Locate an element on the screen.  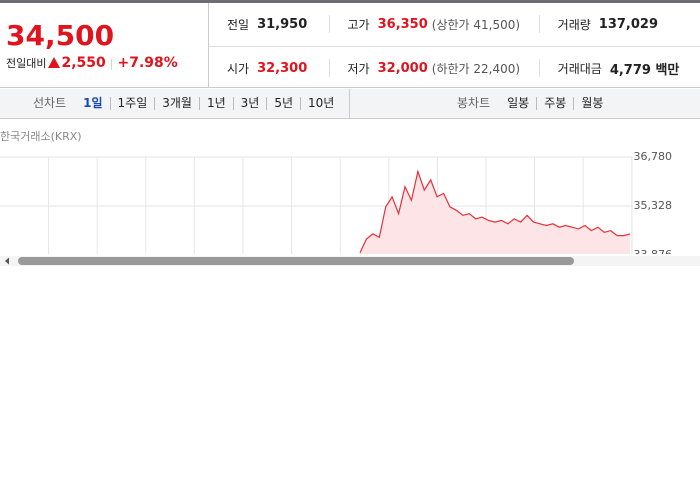
quote: 34,500 전일대비 2,550 | +7.98% is located at coordinates (104, 45).